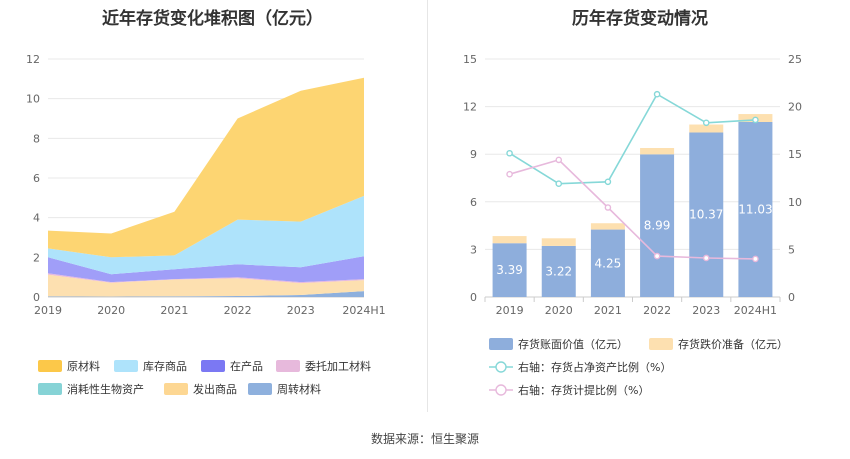  I want to click on left-chart-title: 近年存货变化堆积图（亿元）, so click(212, 19).